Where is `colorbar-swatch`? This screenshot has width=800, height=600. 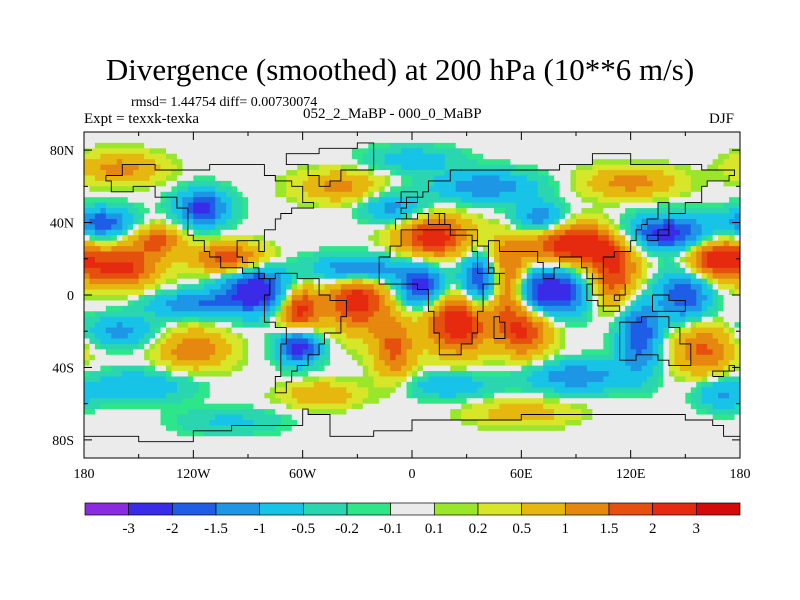
colorbar-swatch is located at coordinates (325, 509).